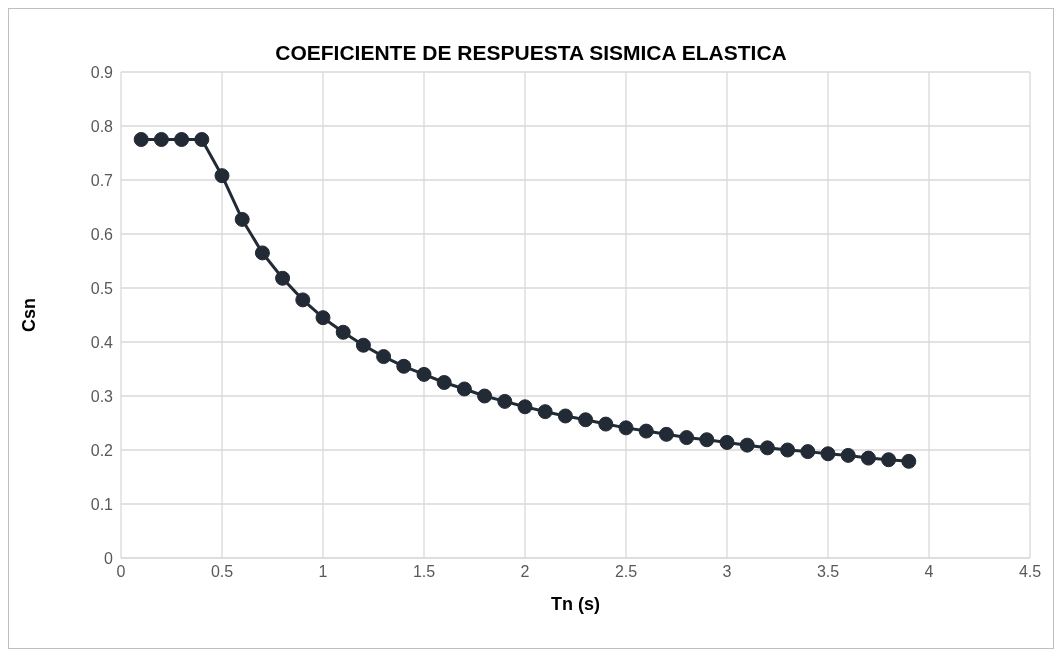 The height and width of the screenshot is (657, 1062). I want to click on x-tick-label: 1, so click(323, 572).